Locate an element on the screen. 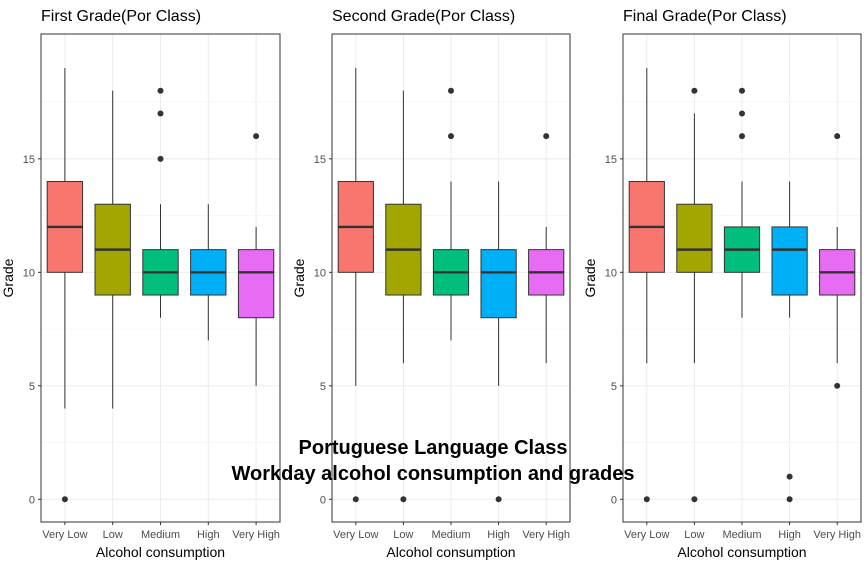 This screenshot has height=566, width=866. panel-title: Second Grade(Por Class) is located at coordinates (423, 16).